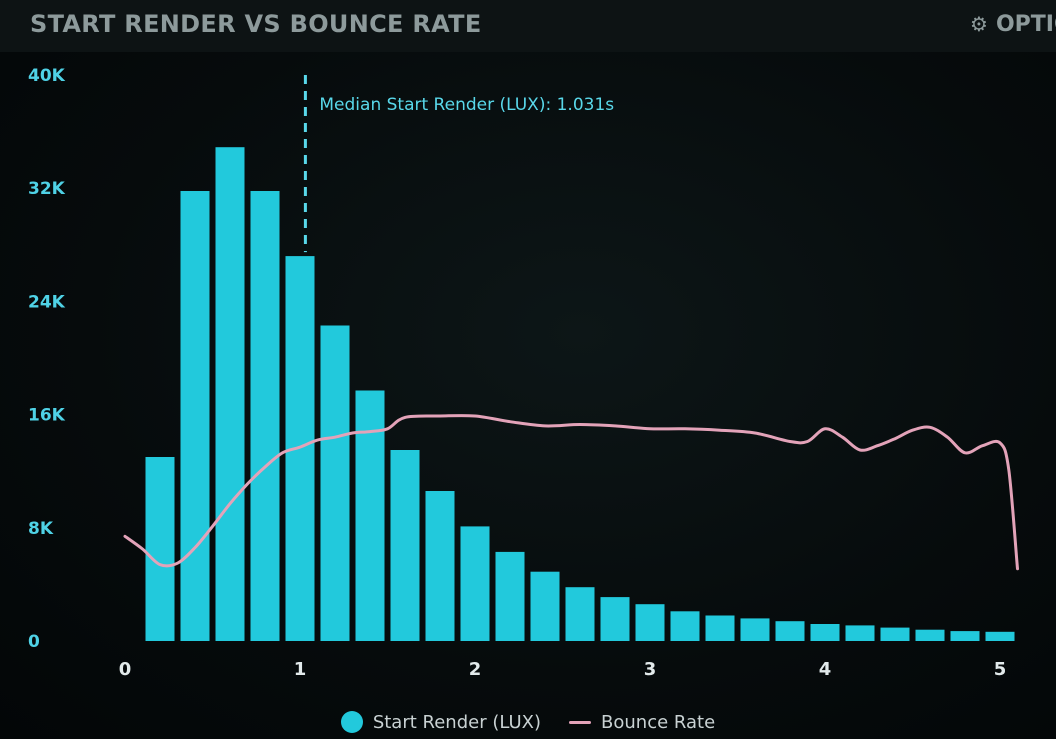  Describe the element at coordinates (47, 416) in the screenshot. I see `y-tick-label: 16K` at that location.